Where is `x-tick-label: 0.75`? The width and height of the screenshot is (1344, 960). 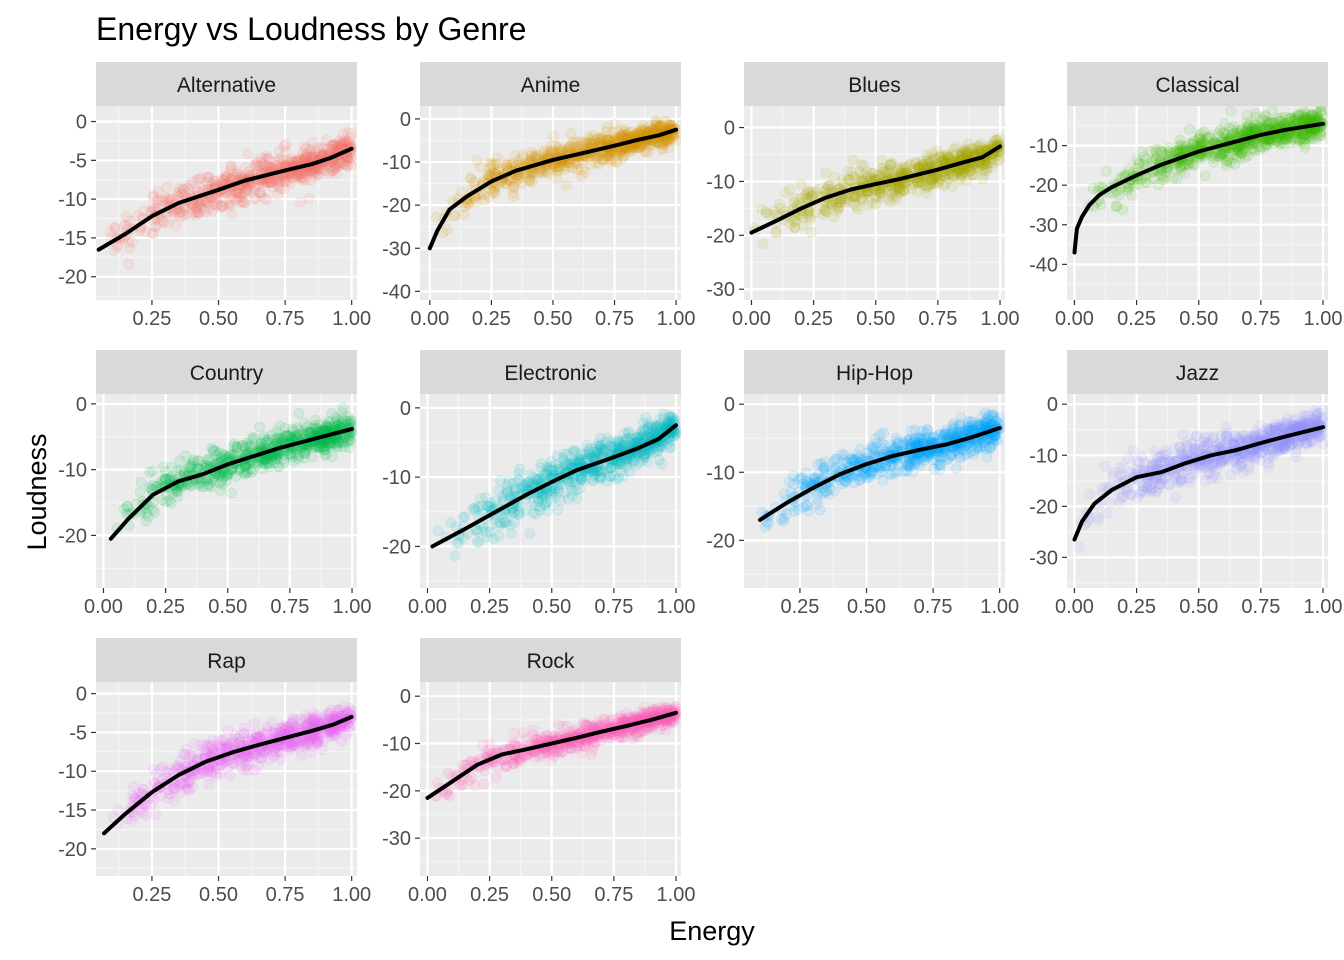
x-tick-label: 0.75 is located at coordinates (285, 319).